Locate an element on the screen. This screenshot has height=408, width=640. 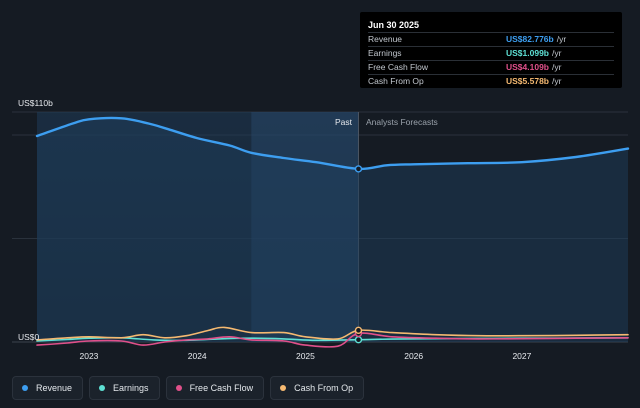
series-line-revenue is located at coordinates (332, 143).